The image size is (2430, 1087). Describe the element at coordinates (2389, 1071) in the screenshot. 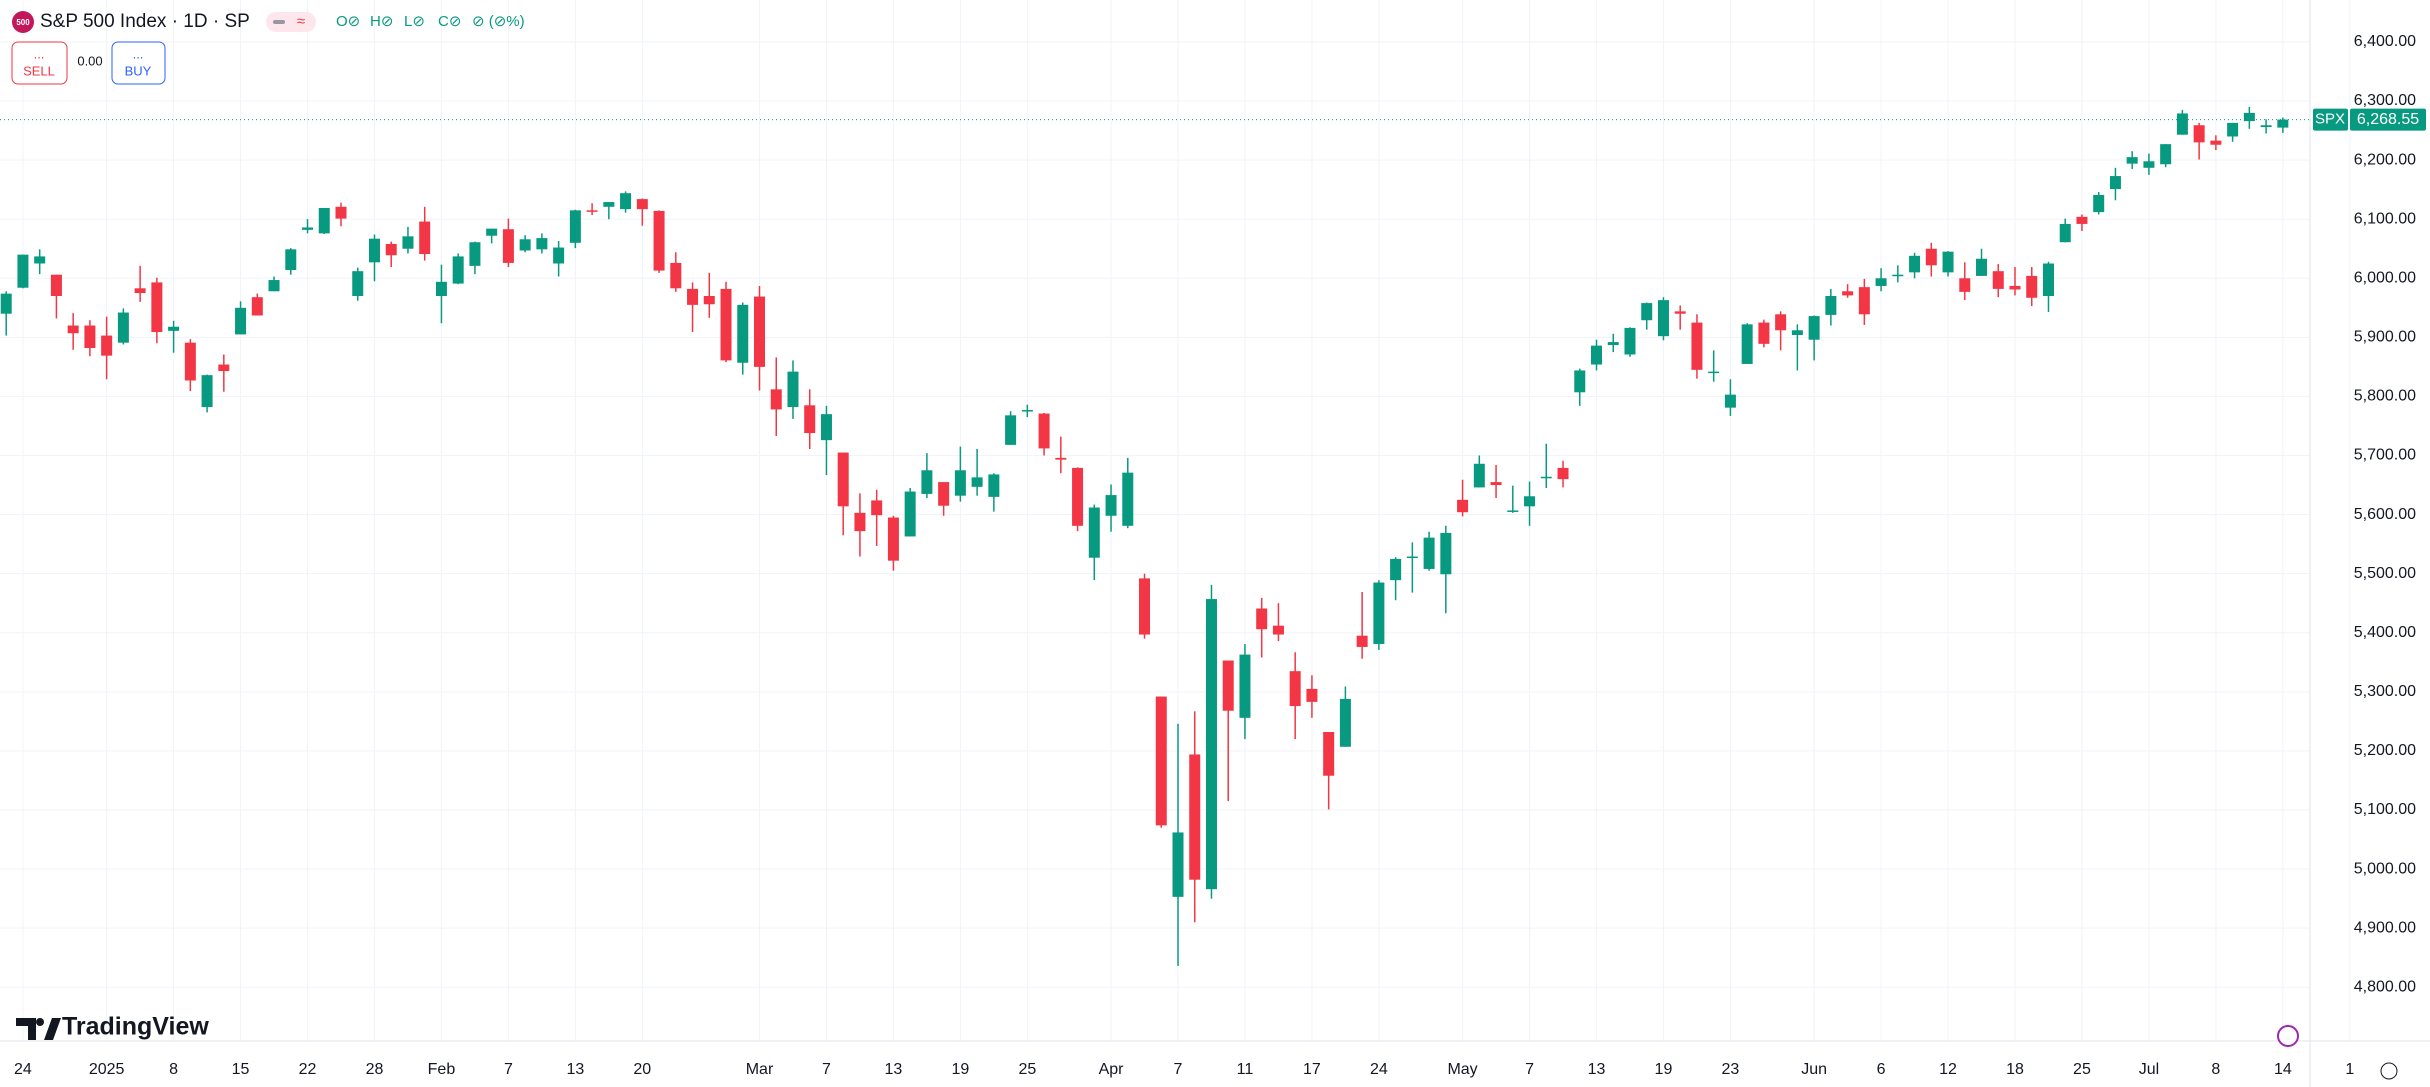

I see `settings-icon` at that location.